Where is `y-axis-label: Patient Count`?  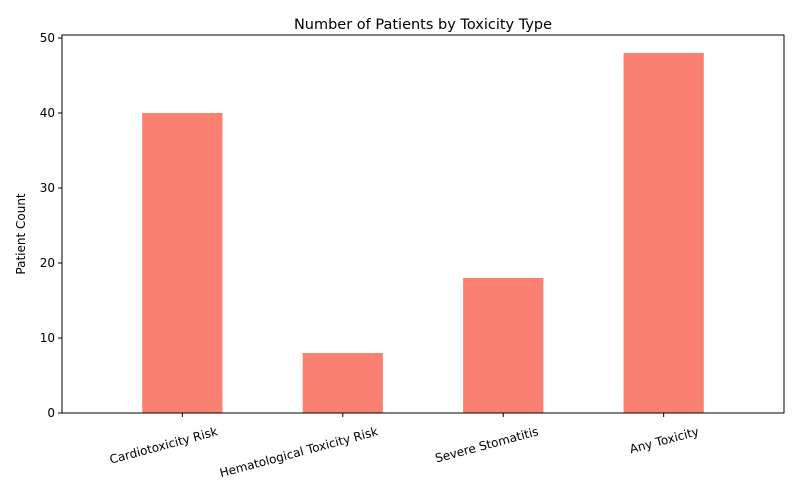
y-axis-label: Patient Count is located at coordinates (21, 234).